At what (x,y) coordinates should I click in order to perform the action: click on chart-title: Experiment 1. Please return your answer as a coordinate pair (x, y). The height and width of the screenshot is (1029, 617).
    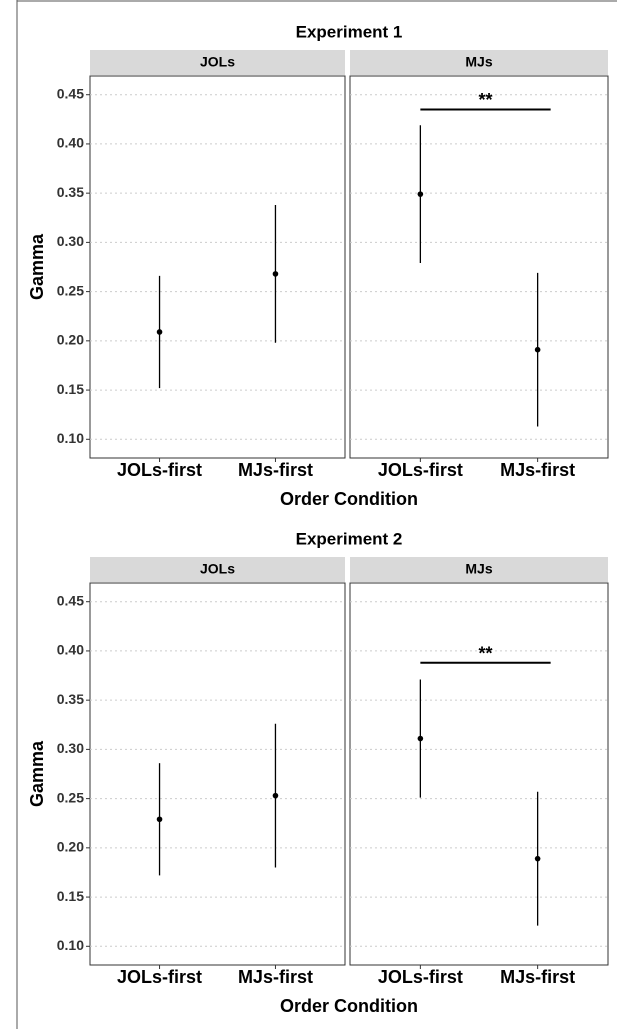
    Looking at the image, I should click on (349, 31).